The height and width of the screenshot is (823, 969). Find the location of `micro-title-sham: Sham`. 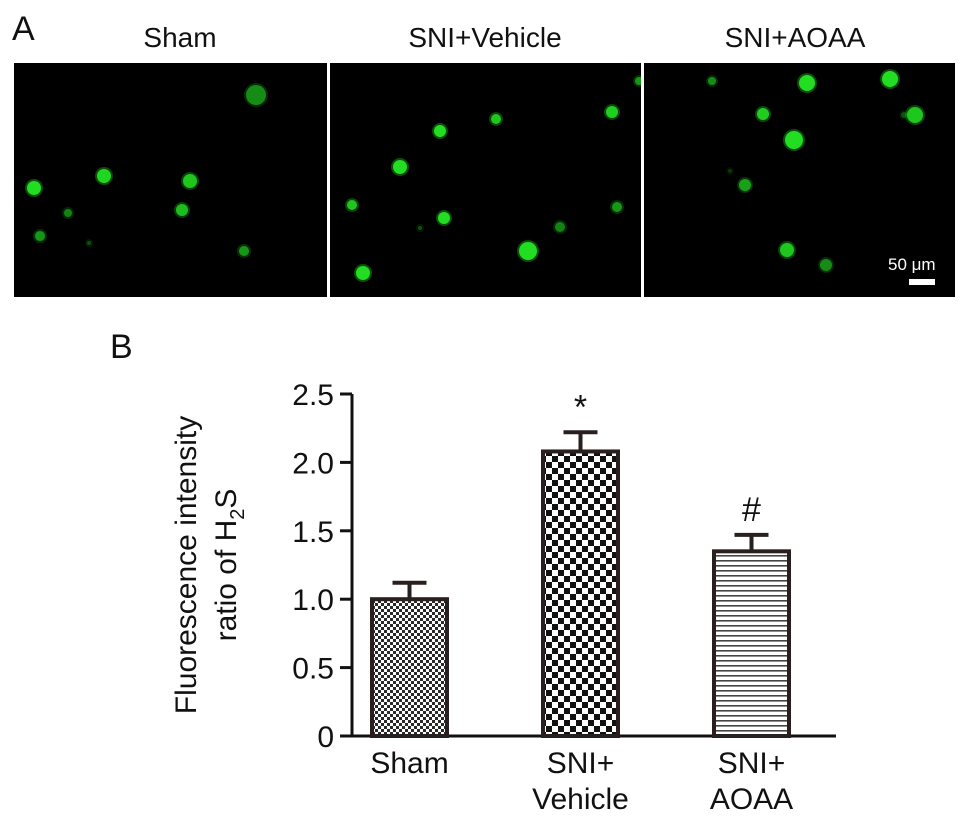

micro-title-sham: Sham is located at coordinates (180, 37).